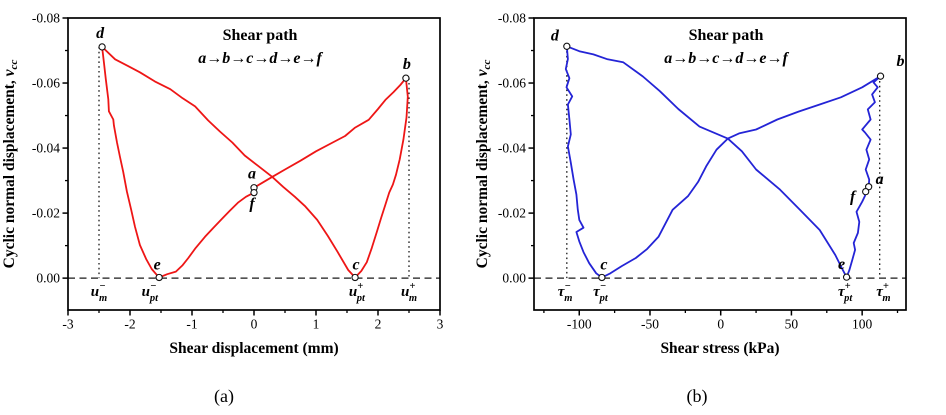 The height and width of the screenshot is (415, 946). Describe the element at coordinates (650, 324) in the screenshot. I see `x-tick-label: -50` at that location.